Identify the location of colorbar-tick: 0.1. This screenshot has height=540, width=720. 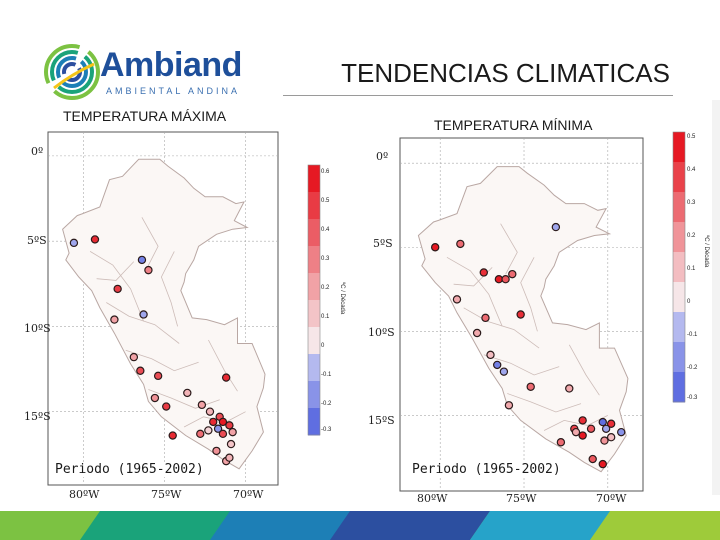
(325, 317).